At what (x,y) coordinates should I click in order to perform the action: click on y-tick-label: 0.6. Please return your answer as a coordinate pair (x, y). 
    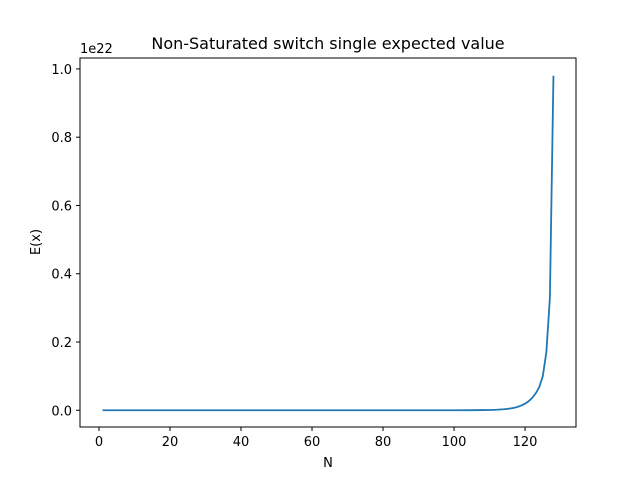
    Looking at the image, I should click on (61, 206).